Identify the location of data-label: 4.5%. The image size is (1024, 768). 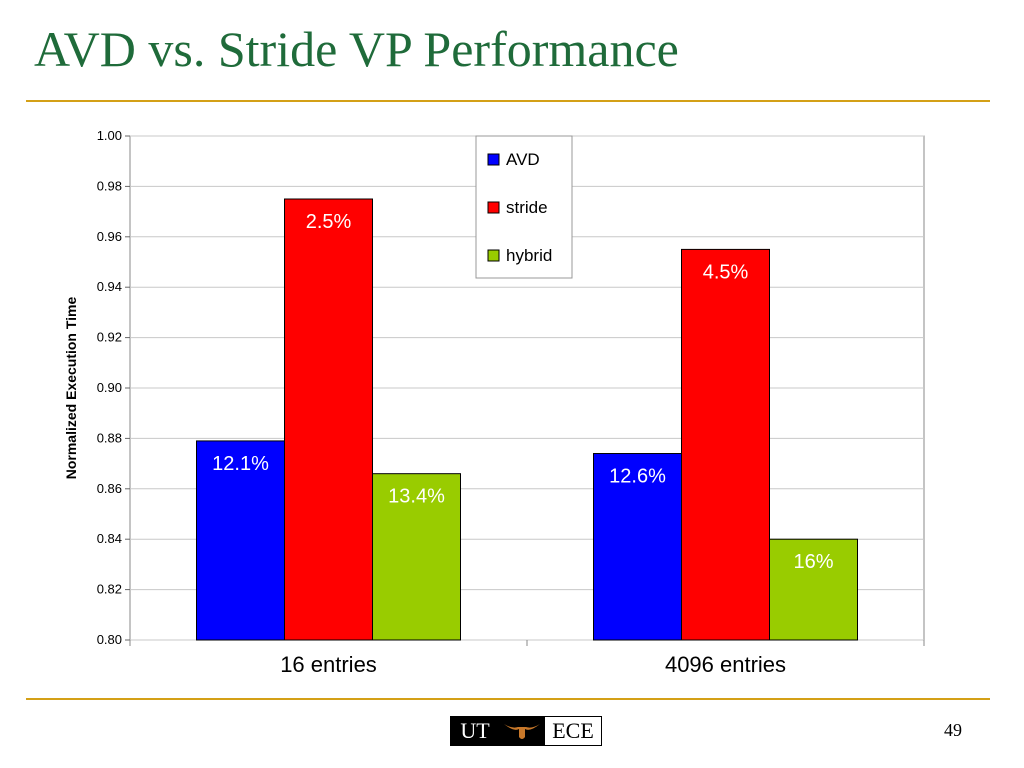
(726, 272).